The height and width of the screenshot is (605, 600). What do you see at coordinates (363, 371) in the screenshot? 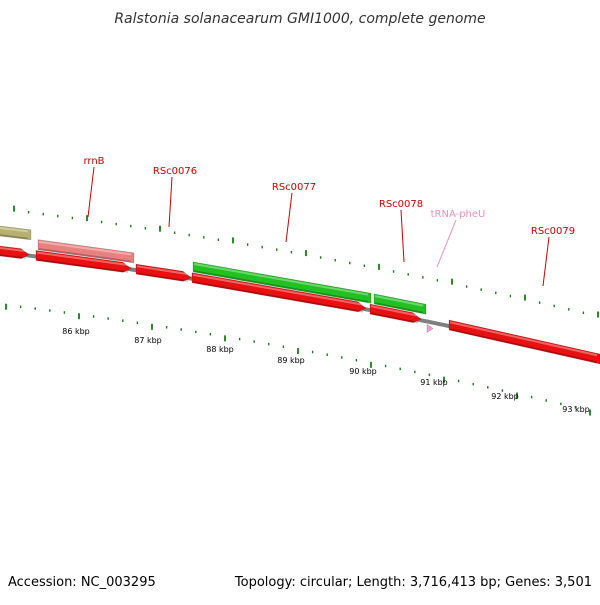
I see `scale-label: 90 kbp` at bounding box center [363, 371].